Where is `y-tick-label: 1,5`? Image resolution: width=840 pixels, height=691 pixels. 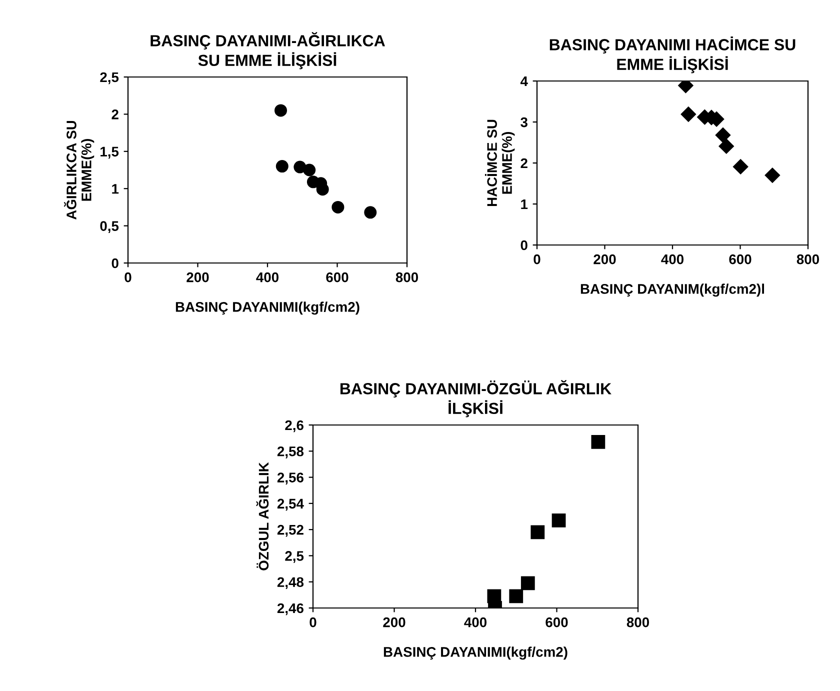
y-tick-label: 1,5 is located at coordinates (109, 152).